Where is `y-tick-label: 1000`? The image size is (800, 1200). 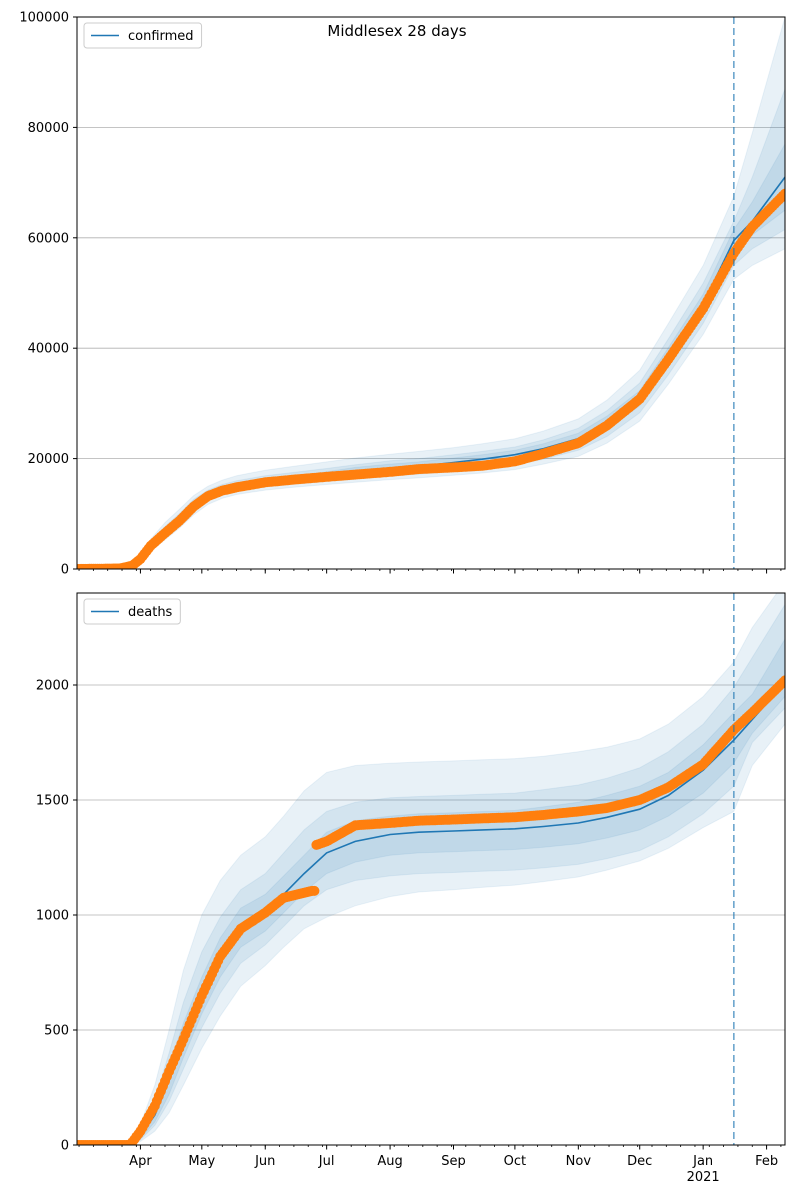 y-tick-label: 1000 is located at coordinates (52, 916).